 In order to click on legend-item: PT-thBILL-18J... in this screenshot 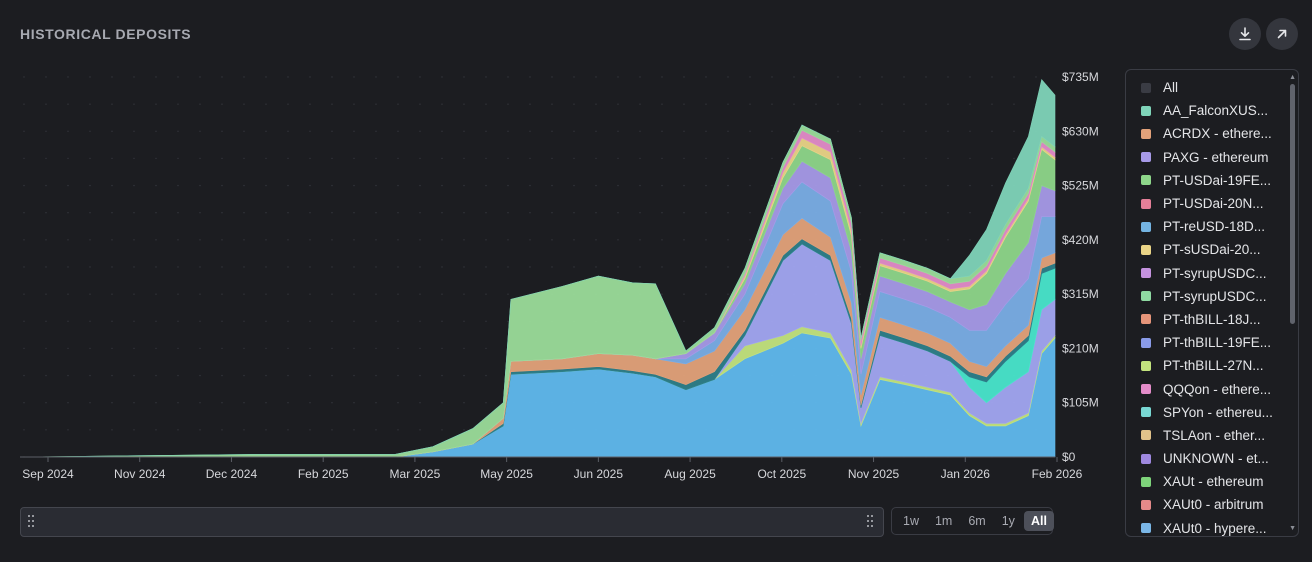, I will do `click(1206, 319)`.